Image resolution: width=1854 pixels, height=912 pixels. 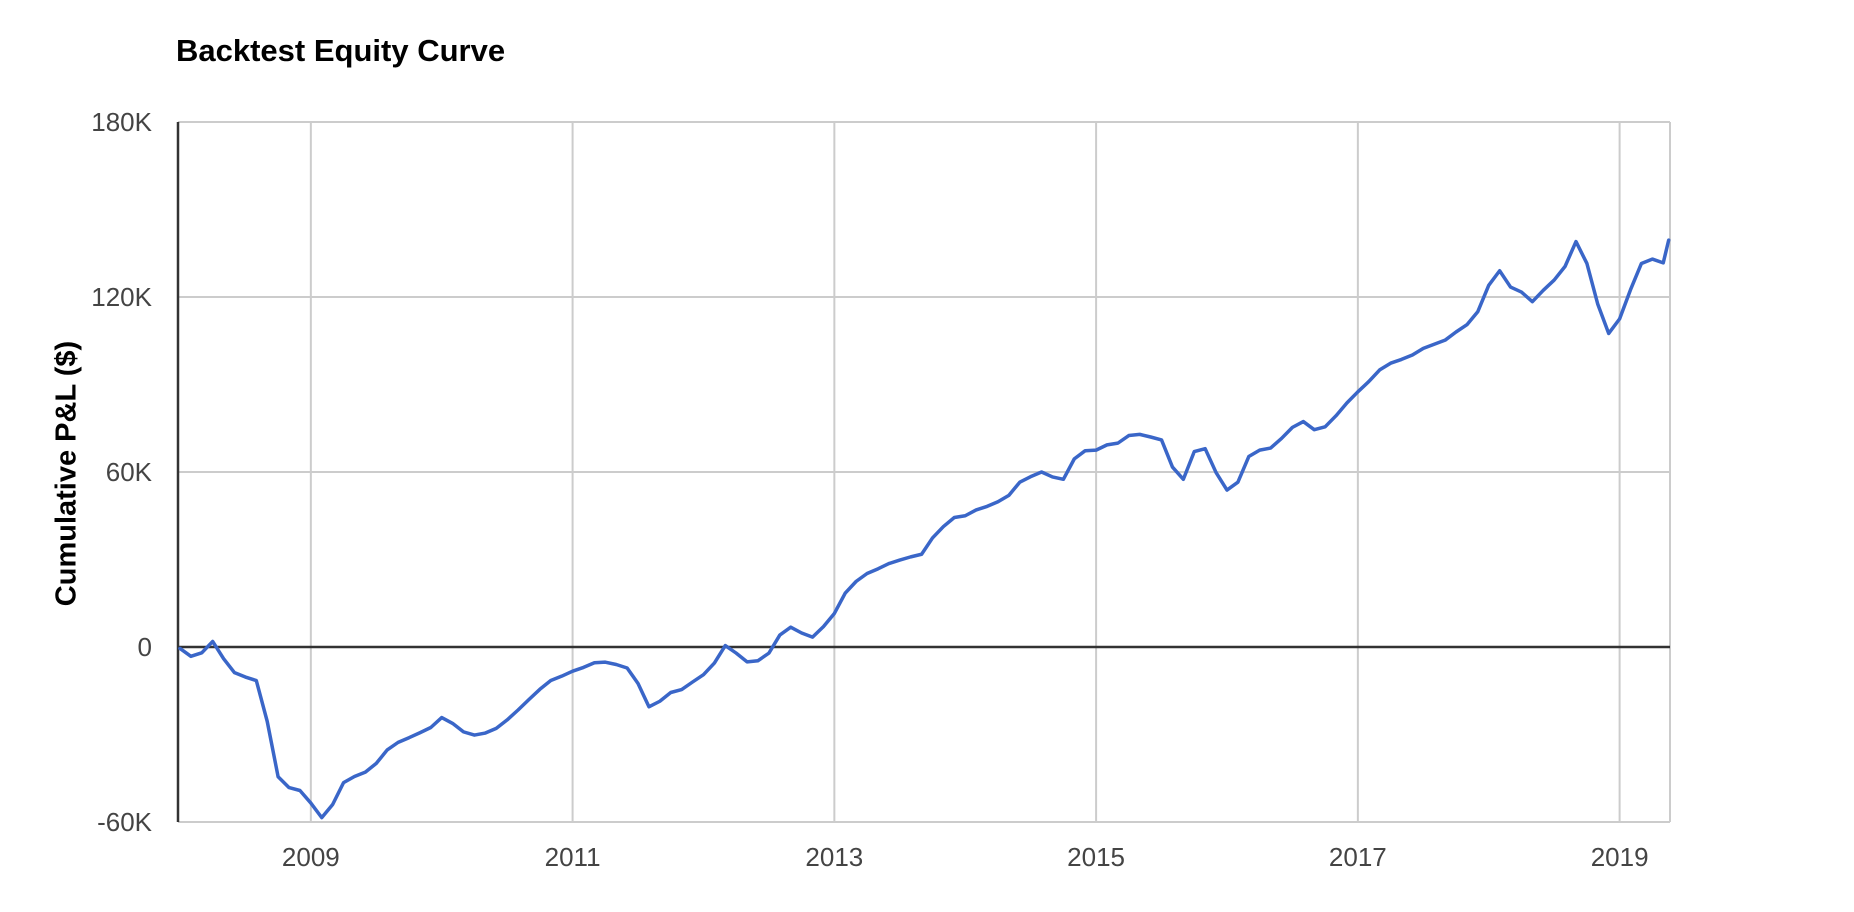 What do you see at coordinates (1096, 857) in the screenshot?
I see `x-tick-label: 2015` at bounding box center [1096, 857].